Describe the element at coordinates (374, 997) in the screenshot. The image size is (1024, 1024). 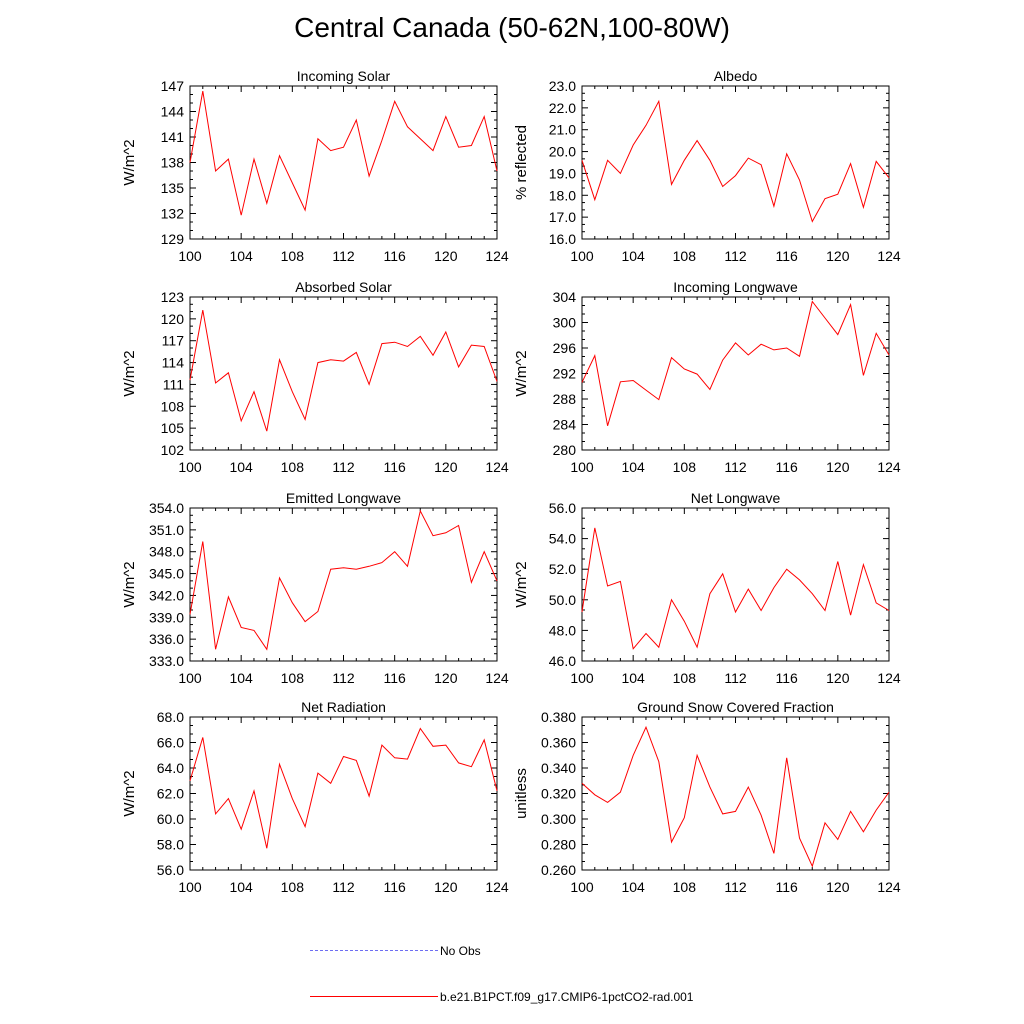
I see `legend-swatch-solid` at that location.